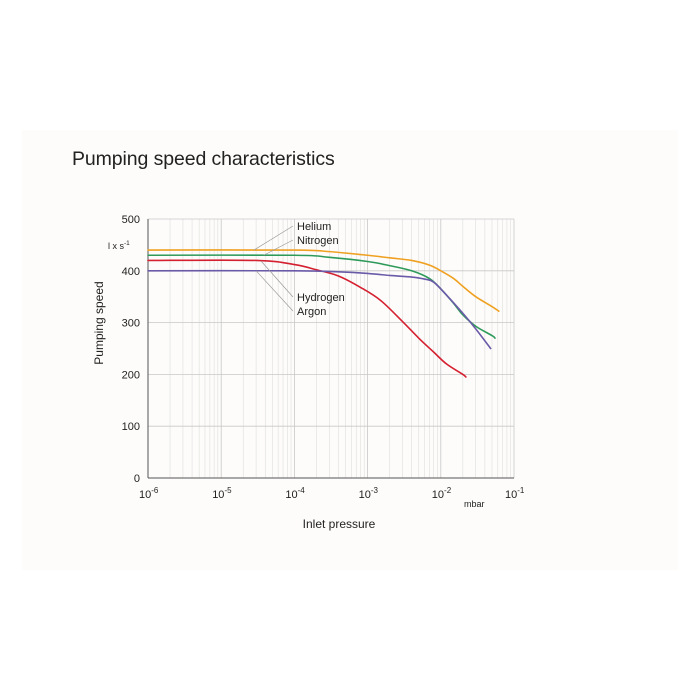 This screenshot has width=700, height=700. What do you see at coordinates (116, 246) in the screenshot?
I see `y-unit-base: l x s` at bounding box center [116, 246].